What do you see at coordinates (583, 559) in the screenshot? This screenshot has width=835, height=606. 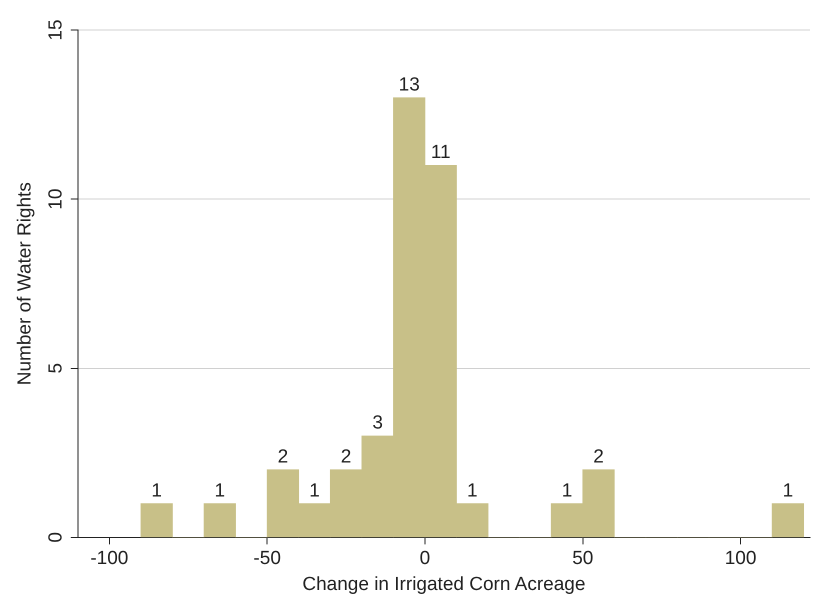 I see `x-tick-label: 50` at bounding box center [583, 559].